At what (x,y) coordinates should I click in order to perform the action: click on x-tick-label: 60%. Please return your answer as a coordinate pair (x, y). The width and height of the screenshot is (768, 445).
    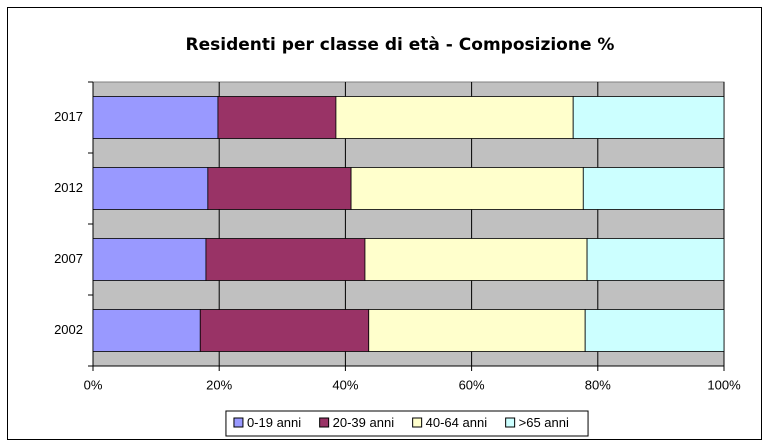
    Looking at the image, I should click on (472, 384).